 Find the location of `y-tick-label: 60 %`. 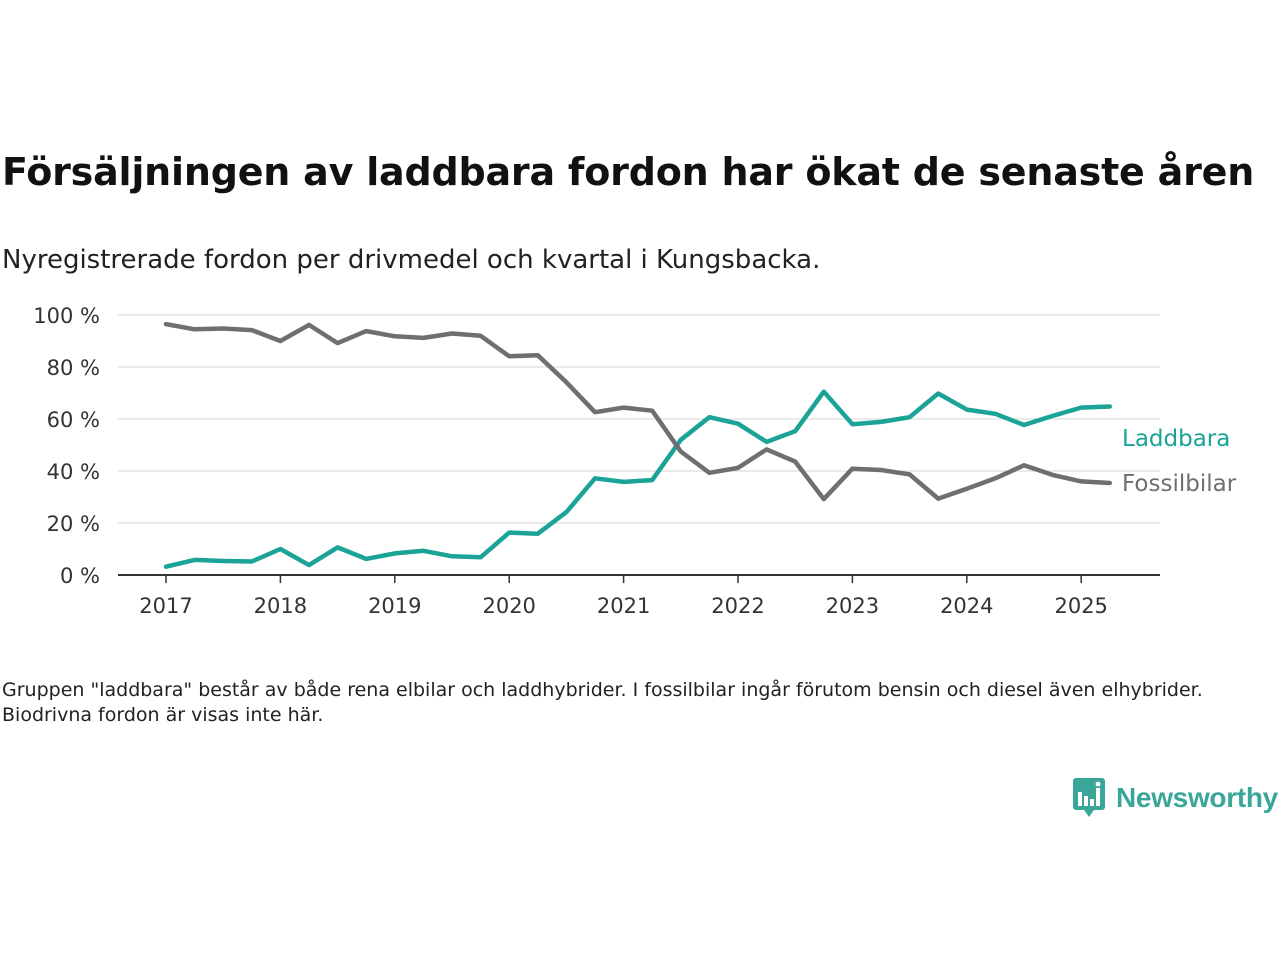

y-tick-label: 60 % is located at coordinates (73, 420).